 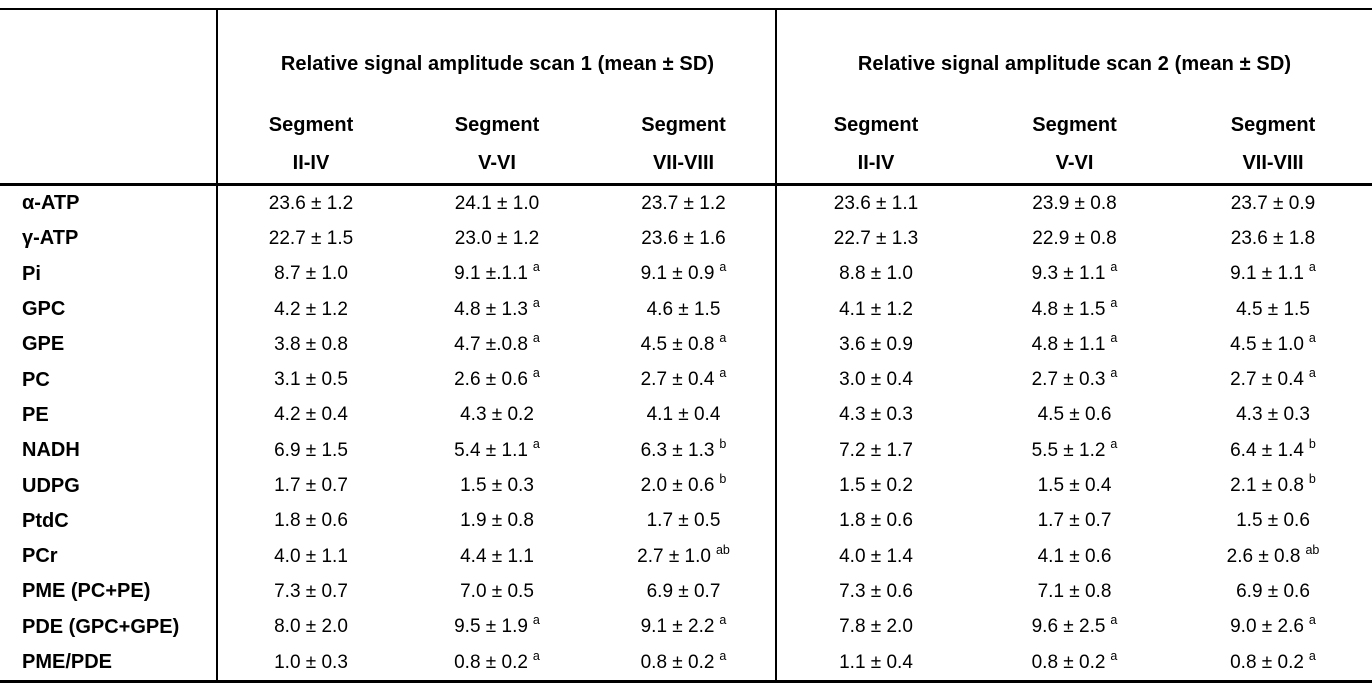 What do you see at coordinates (36, 379) in the screenshot?
I see `row-label: PC` at bounding box center [36, 379].